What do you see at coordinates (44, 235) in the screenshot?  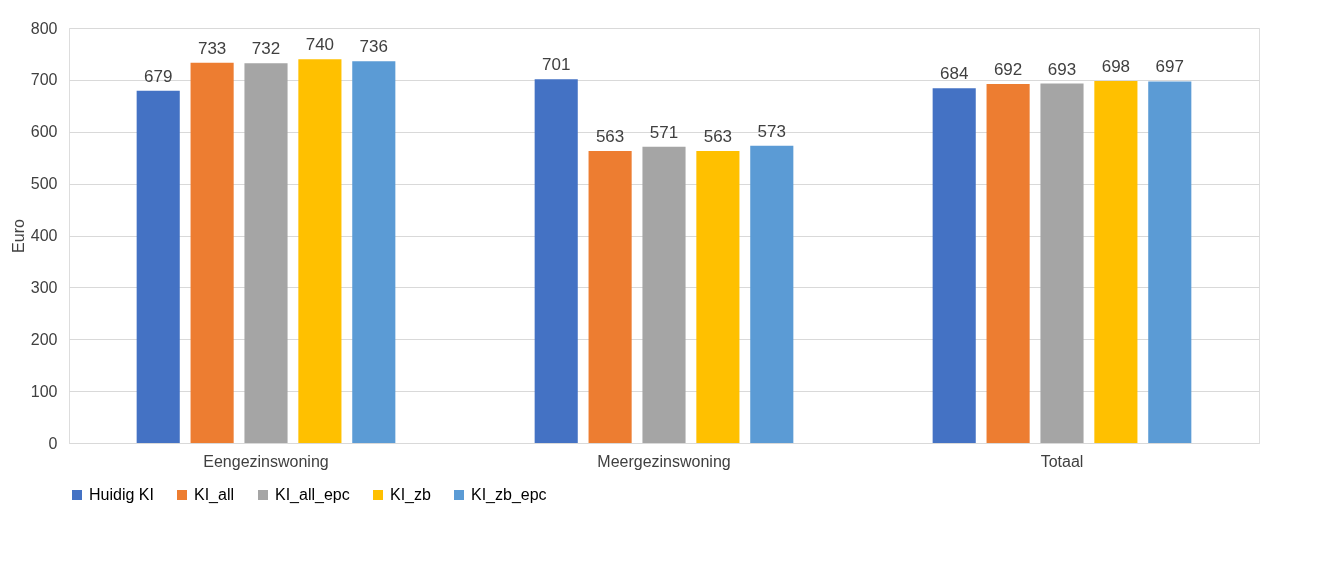 I see `y-tick-label: 400` at bounding box center [44, 235].